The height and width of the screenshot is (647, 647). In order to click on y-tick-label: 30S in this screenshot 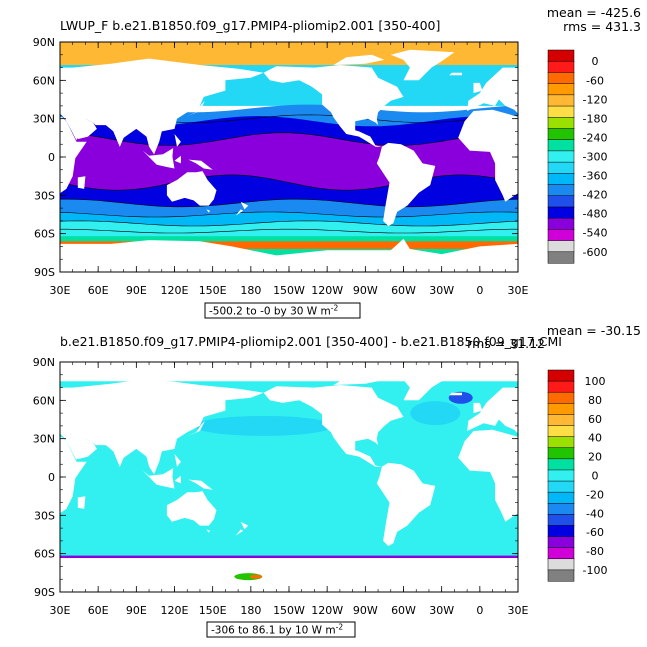, I will do `click(44, 195)`.